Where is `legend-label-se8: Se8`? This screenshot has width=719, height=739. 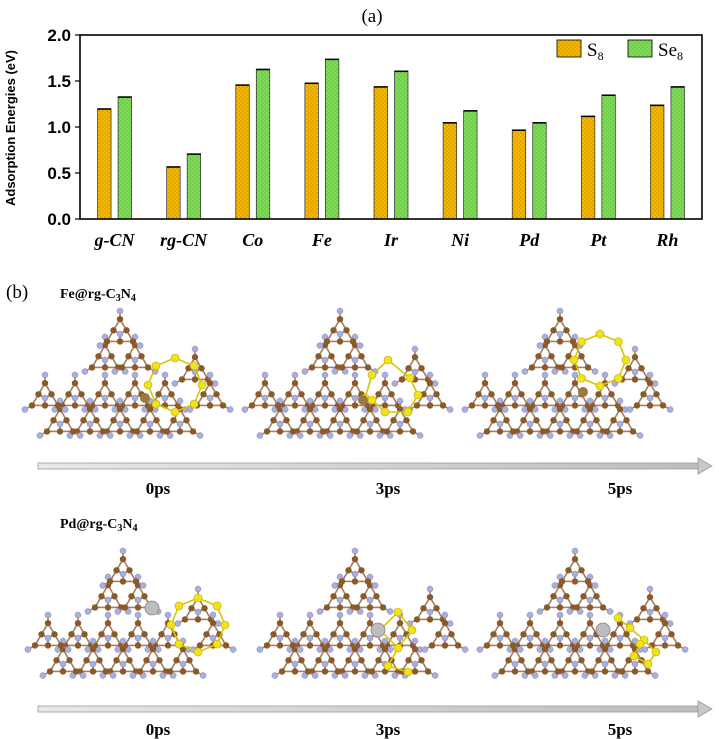
legend-label-se8: Se8 is located at coordinates (670, 51).